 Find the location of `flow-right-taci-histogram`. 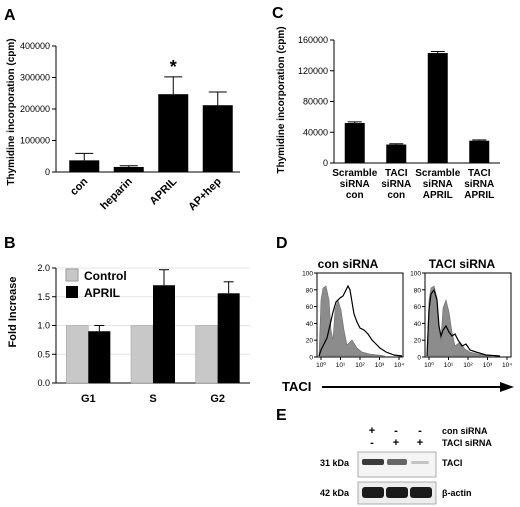

flow-right-taci-histogram is located at coordinates (463, 322).